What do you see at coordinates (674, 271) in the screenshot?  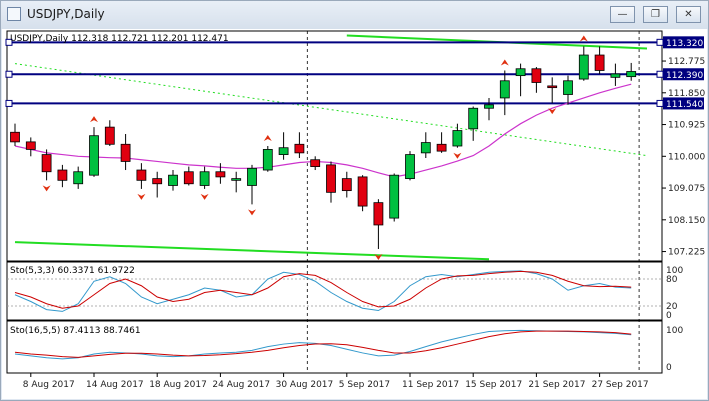 I see `stoch1-level-label-0: 100` at bounding box center [674, 271].